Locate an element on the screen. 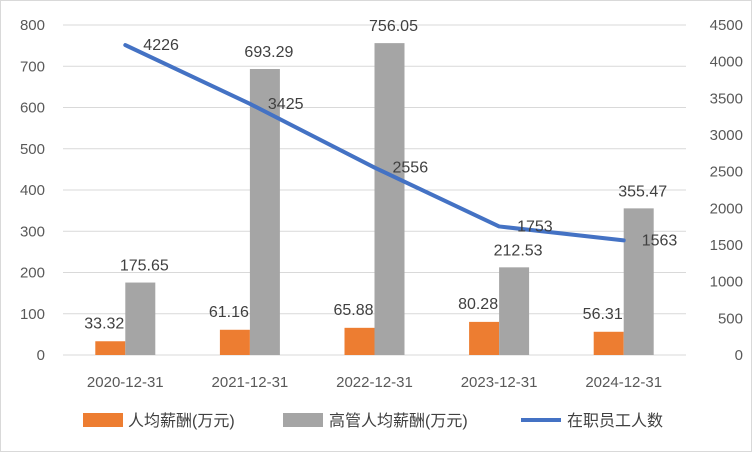  y-right-tick-label: 0 is located at coordinates (739, 355).